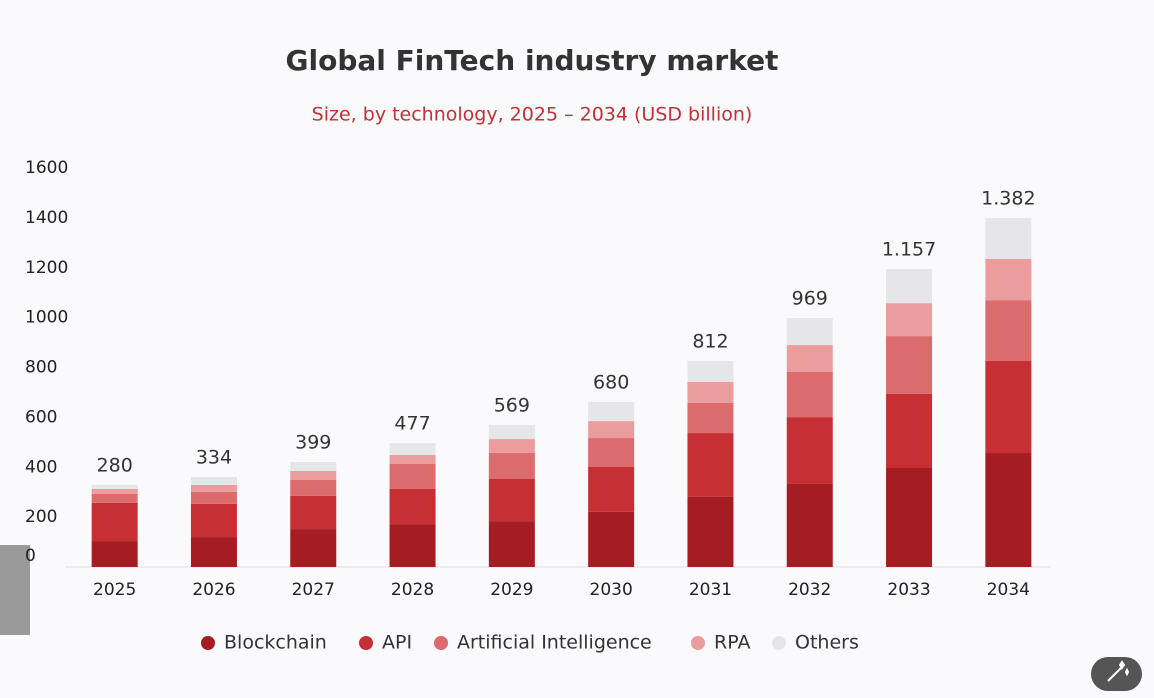 This screenshot has height=698, width=1154. What do you see at coordinates (115, 465) in the screenshot?
I see `total-label: 280` at bounding box center [115, 465].